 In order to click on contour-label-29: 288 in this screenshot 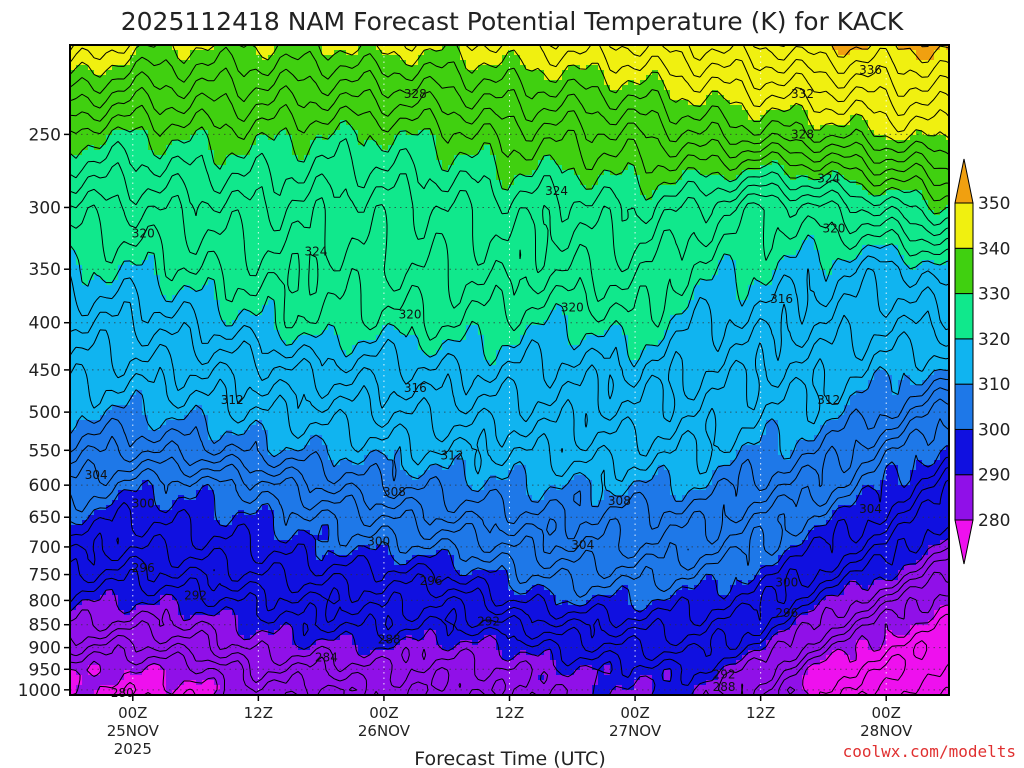, I will do `click(389, 640)`.